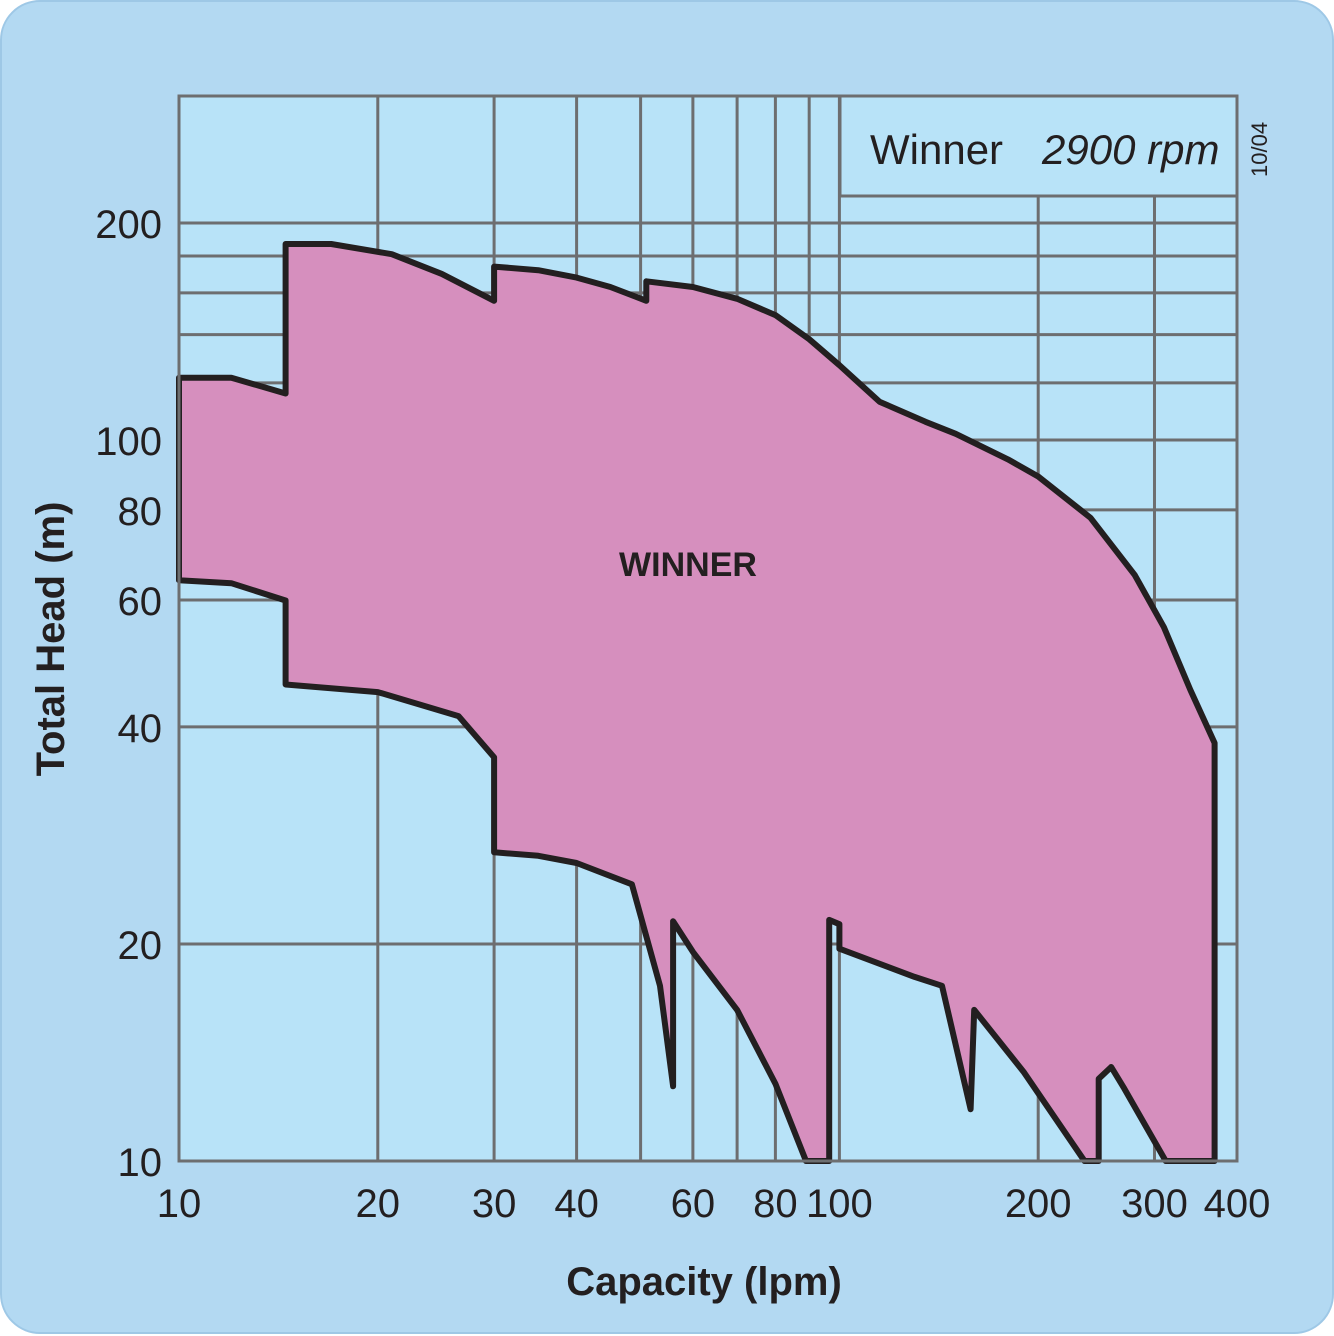 The height and width of the screenshot is (1336, 1334). What do you see at coordinates (140, 512) in the screenshot?
I see `y-tick-label: 80` at bounding box center [140, 512].